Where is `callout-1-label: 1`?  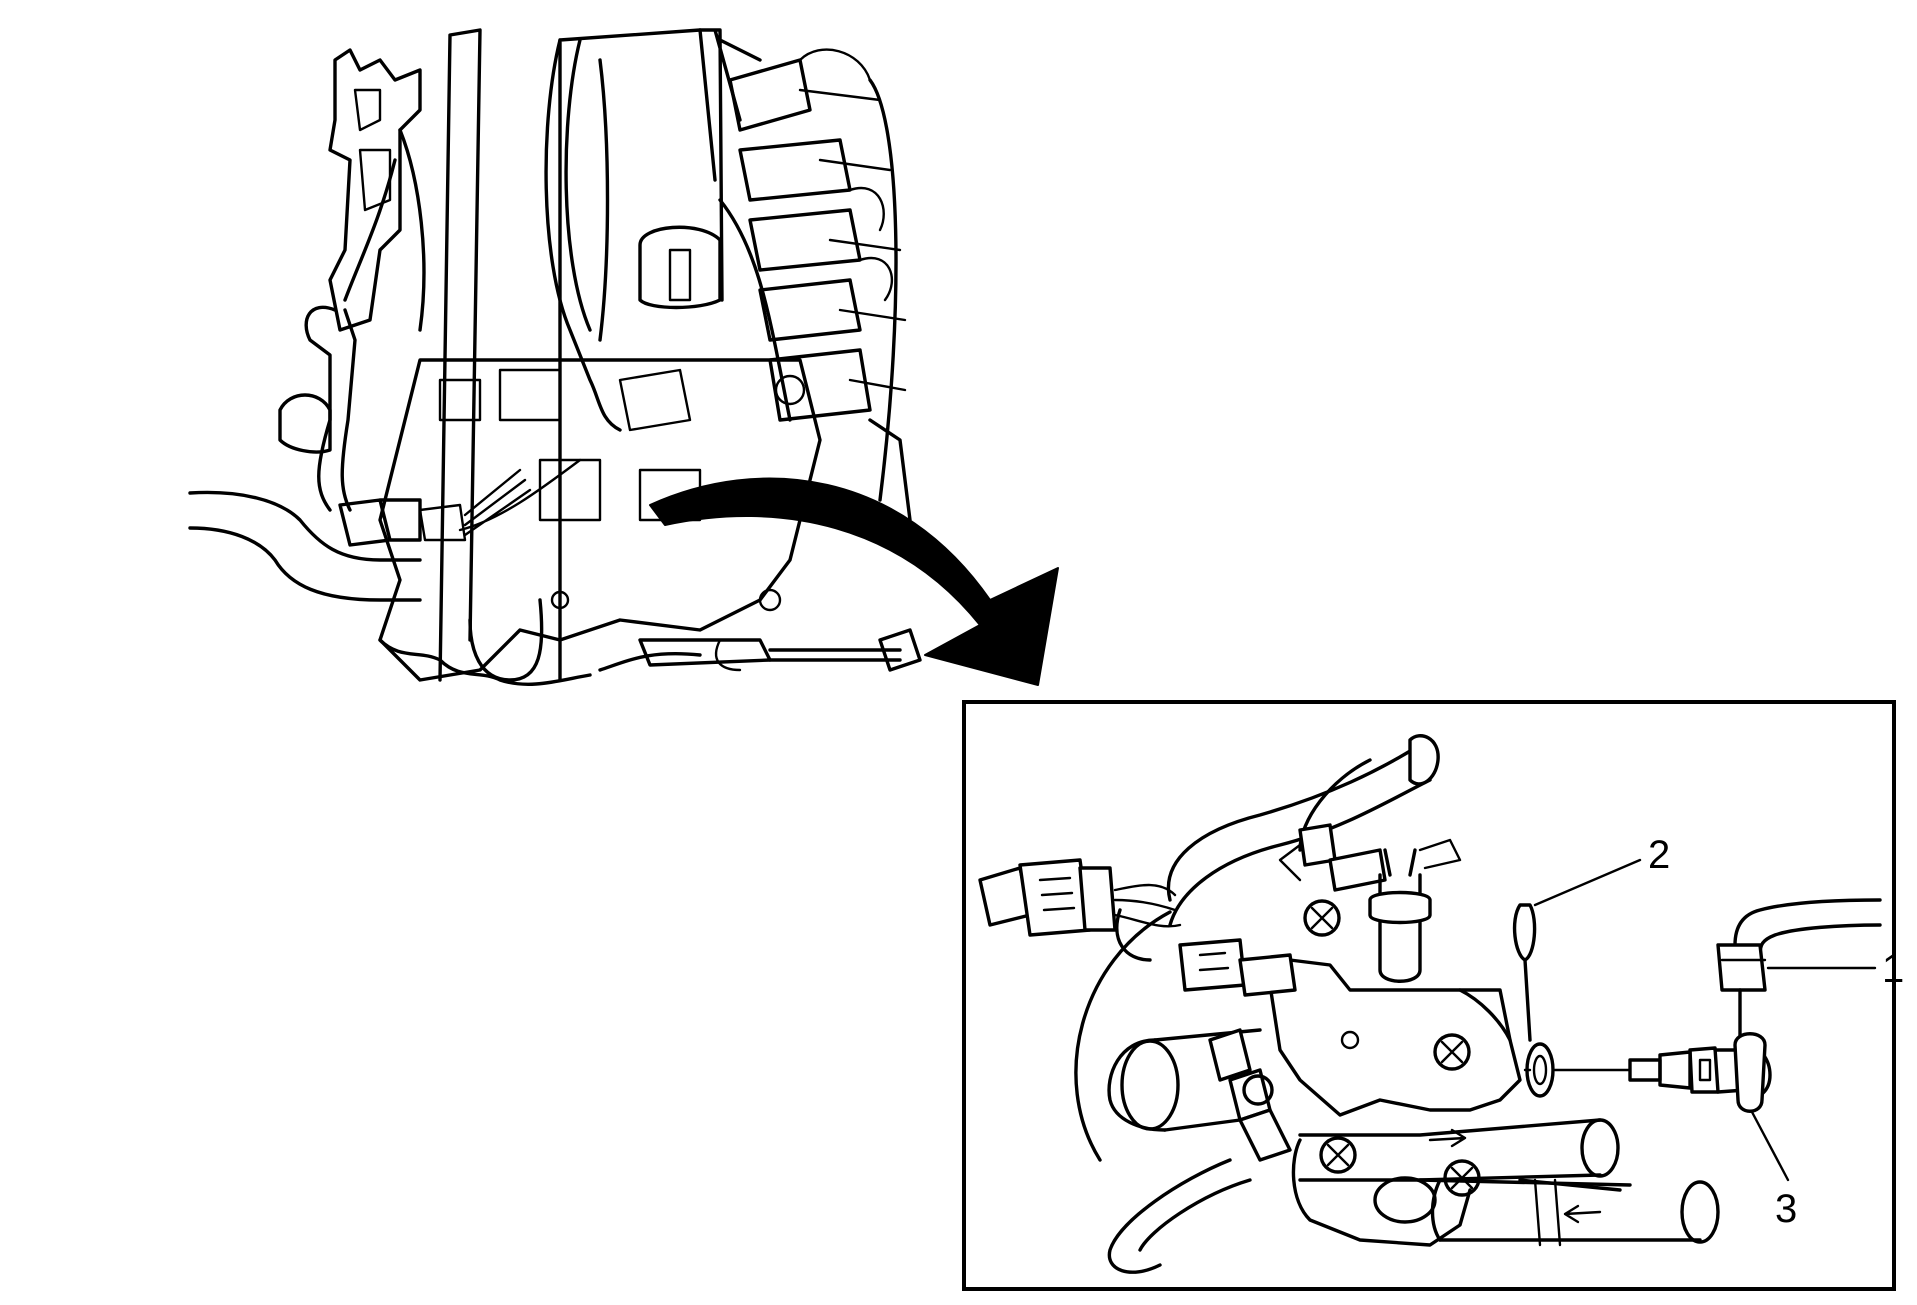
callout-1-label: 1 is located at coordinates (1893, 969).